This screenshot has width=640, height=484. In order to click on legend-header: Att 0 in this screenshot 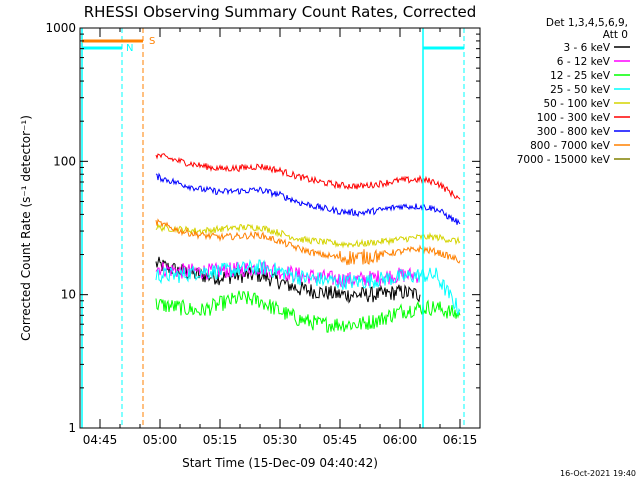, I will do `click(615, 35)`.